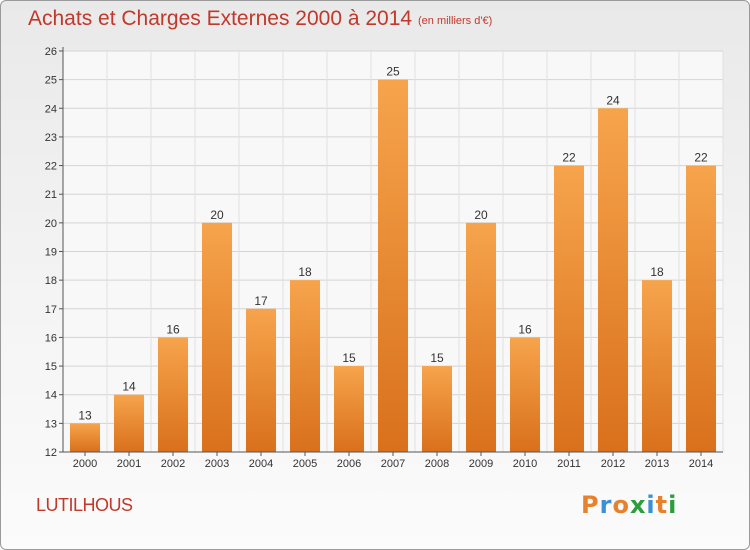  What do you see at coordinates (569, 309) in the screenshot?
I see `bar-2011` at bounding box center [569, 309].